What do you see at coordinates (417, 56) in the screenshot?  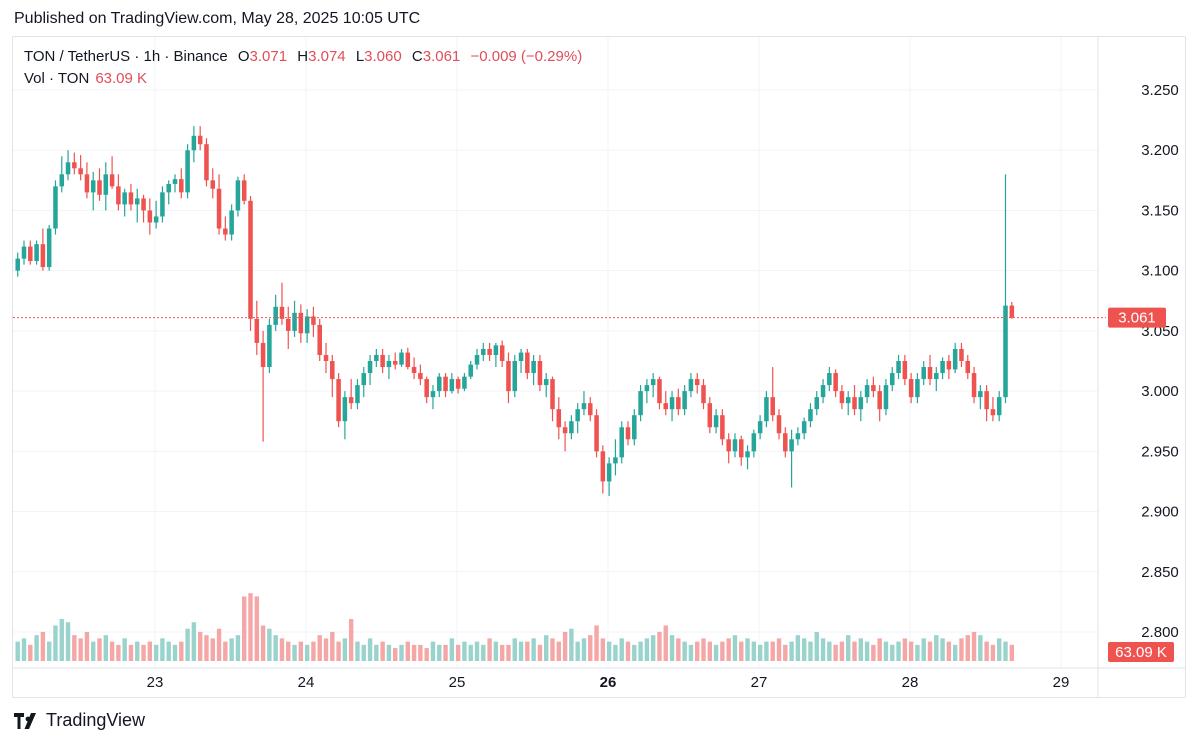 I see `close-label: C` at bounding box center [417, 56].